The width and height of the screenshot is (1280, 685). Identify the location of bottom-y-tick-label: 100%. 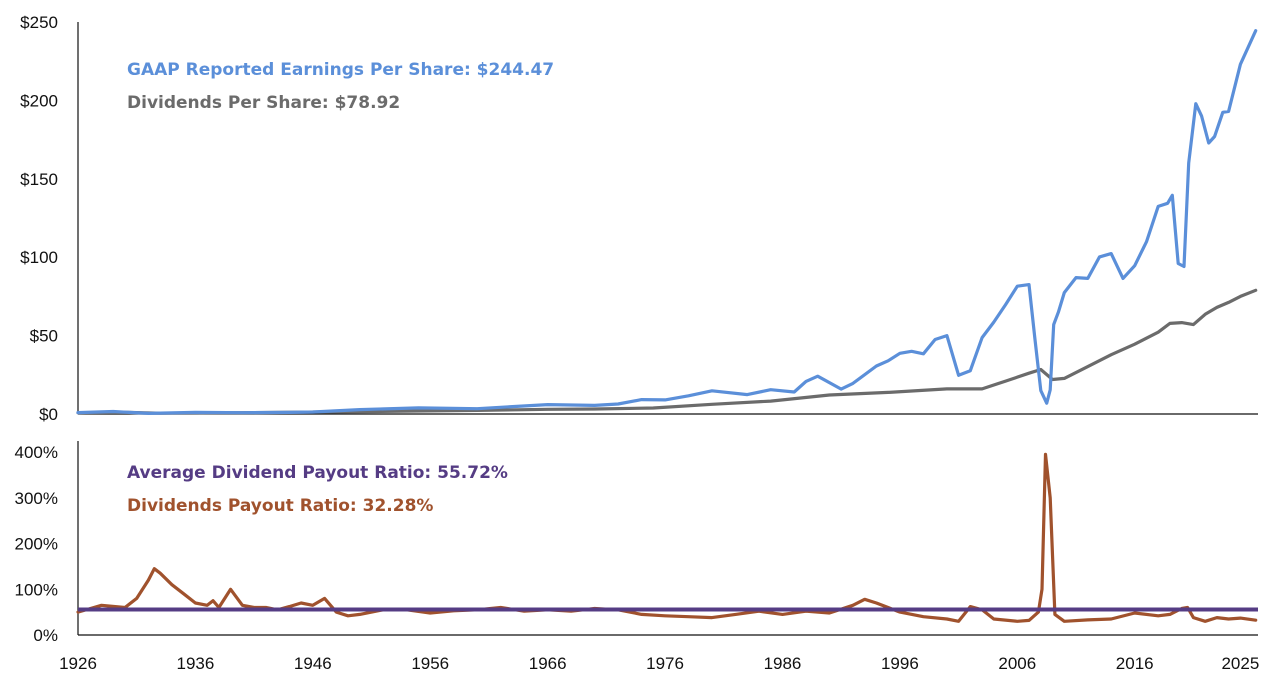
(36, 589).